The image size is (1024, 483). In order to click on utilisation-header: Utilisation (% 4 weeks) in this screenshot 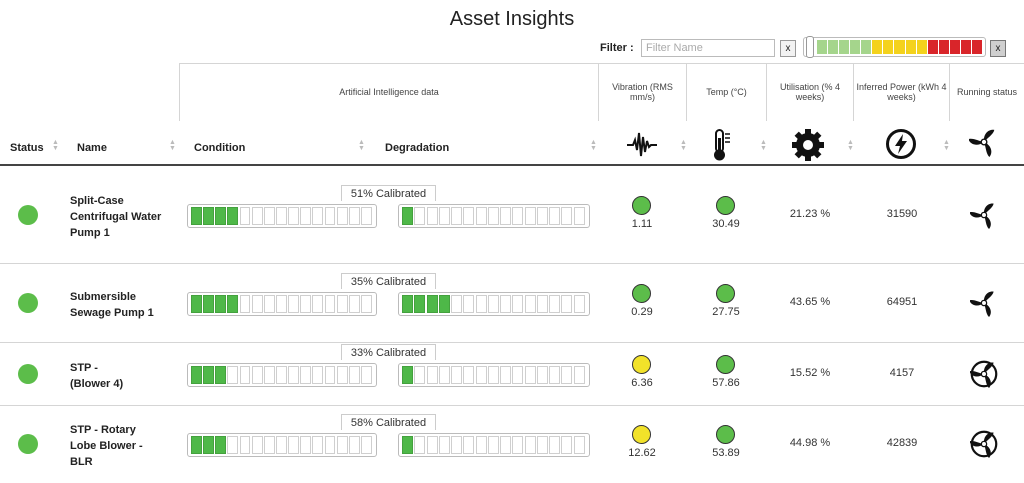, I will do `click(809, 92)`.